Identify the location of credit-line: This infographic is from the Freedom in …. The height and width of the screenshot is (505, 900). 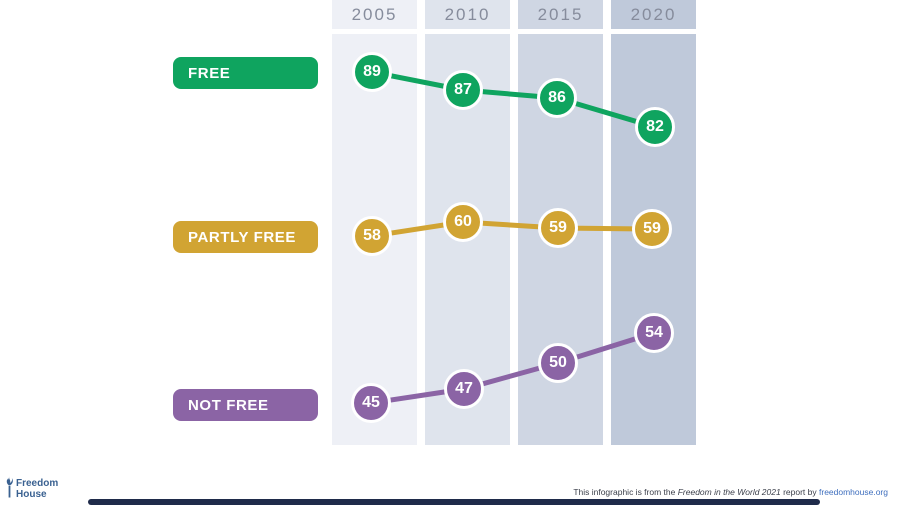
(730, 492).